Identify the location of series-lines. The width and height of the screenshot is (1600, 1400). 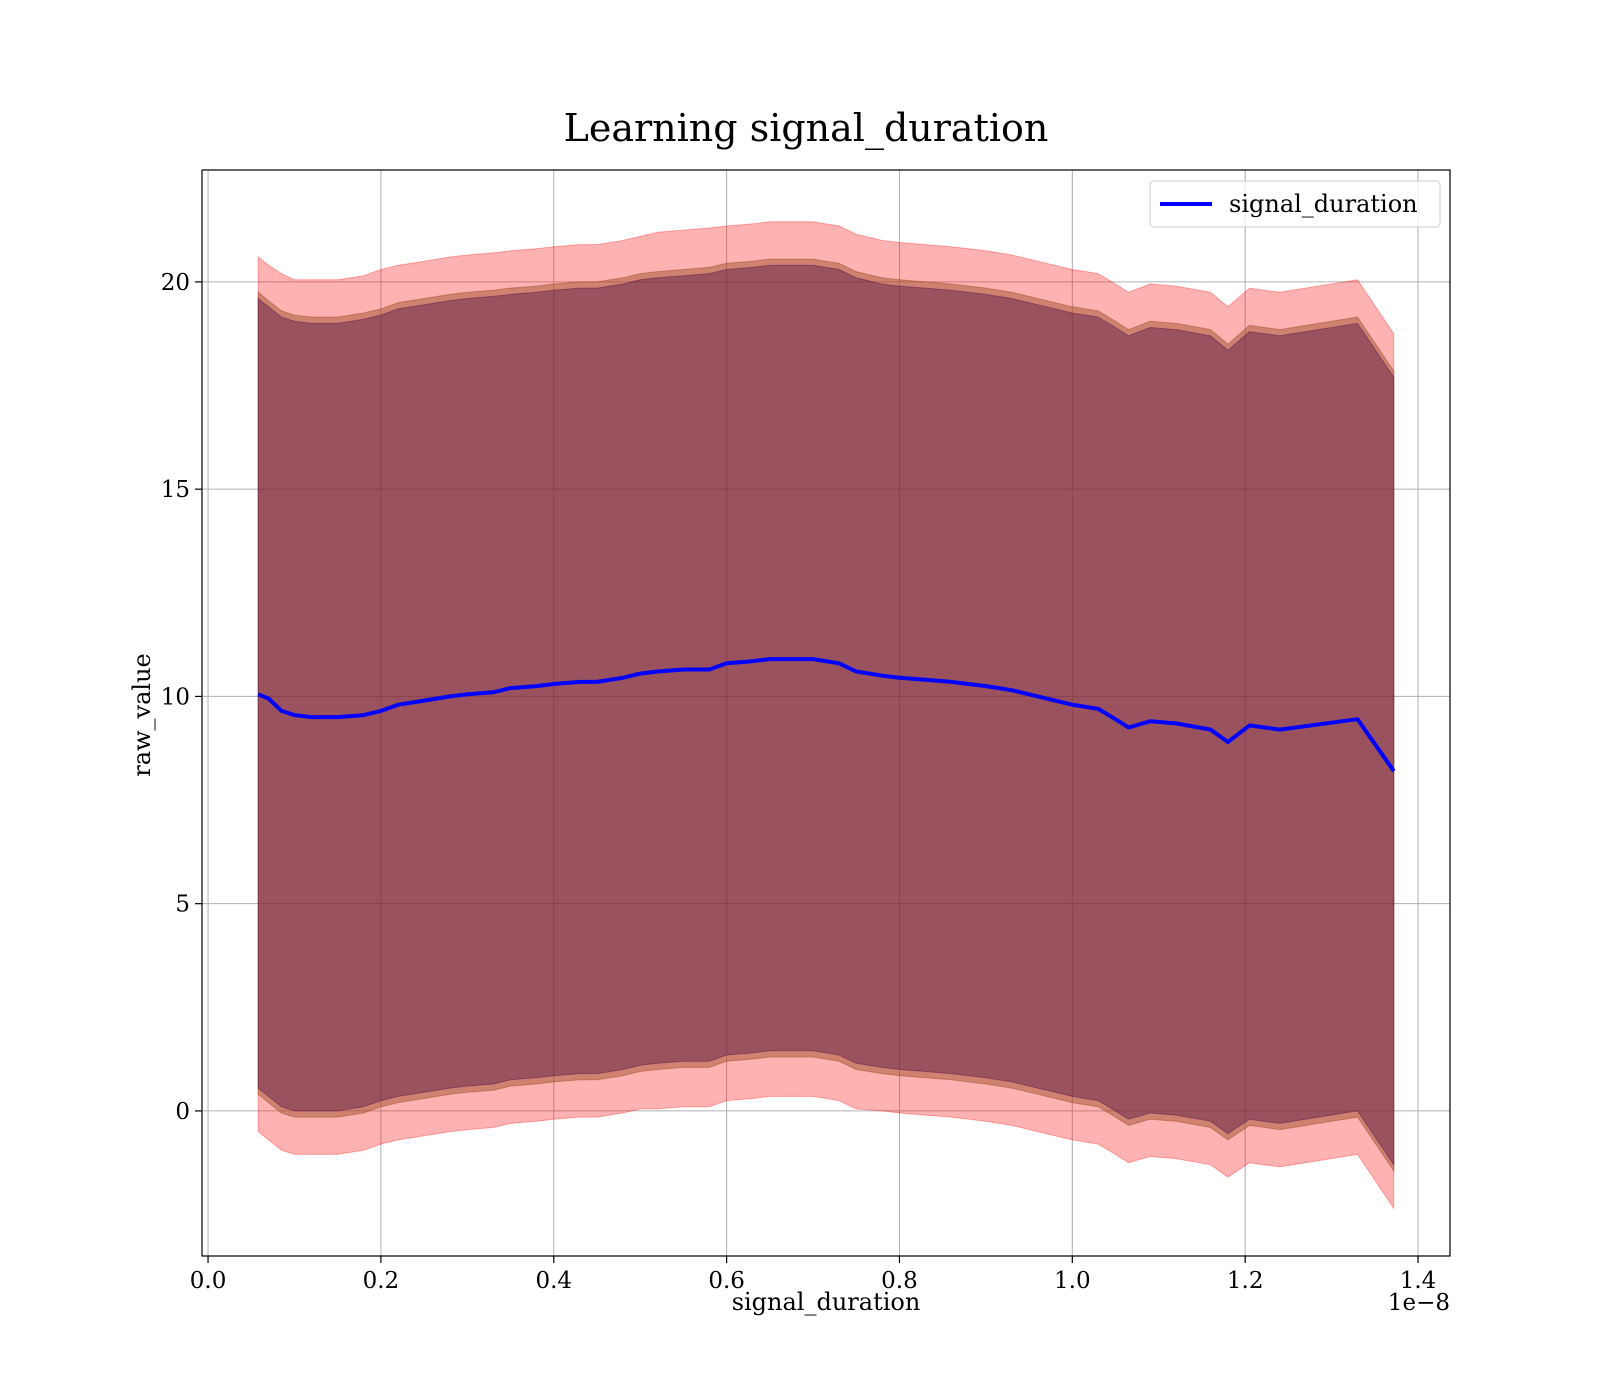
(826, 715).